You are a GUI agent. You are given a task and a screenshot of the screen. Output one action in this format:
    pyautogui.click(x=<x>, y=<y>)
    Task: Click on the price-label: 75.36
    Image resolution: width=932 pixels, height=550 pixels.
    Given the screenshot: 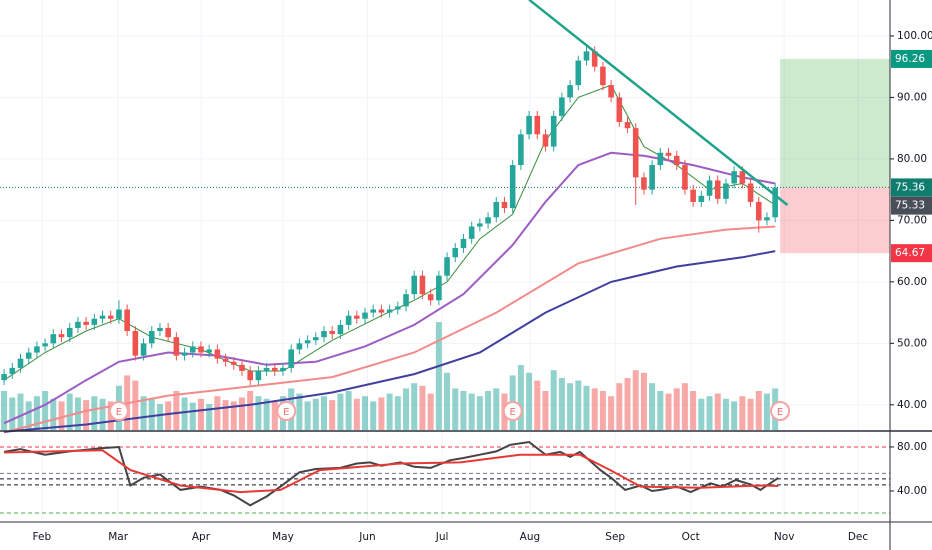 What is the action you would take?
    pyautogui.click(x=910, y=187)
    